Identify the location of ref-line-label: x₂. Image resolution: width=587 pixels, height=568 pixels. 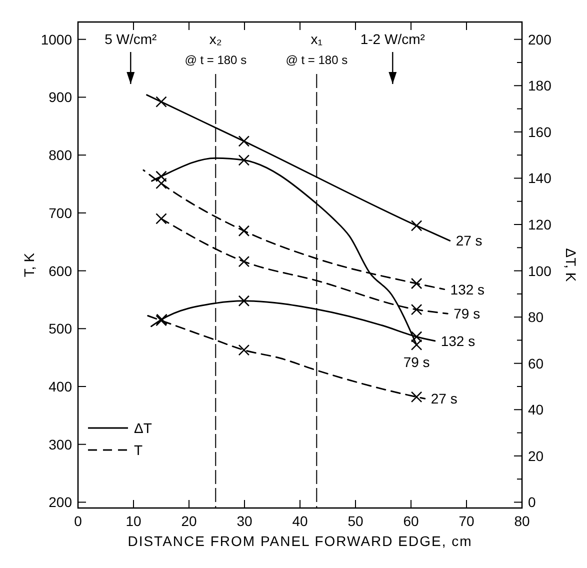
(215, 39).